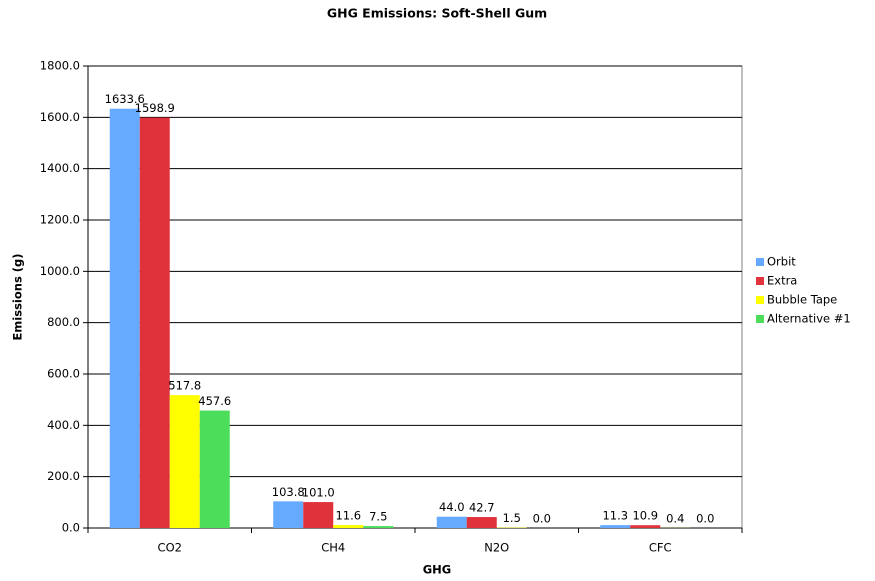 Image resolution: width=875 pixels, height=581 pixels. What do you see at coordinates (615, 516) in the screenshot?
I see `data-label: 11.3` at bounding box center [615, 516].